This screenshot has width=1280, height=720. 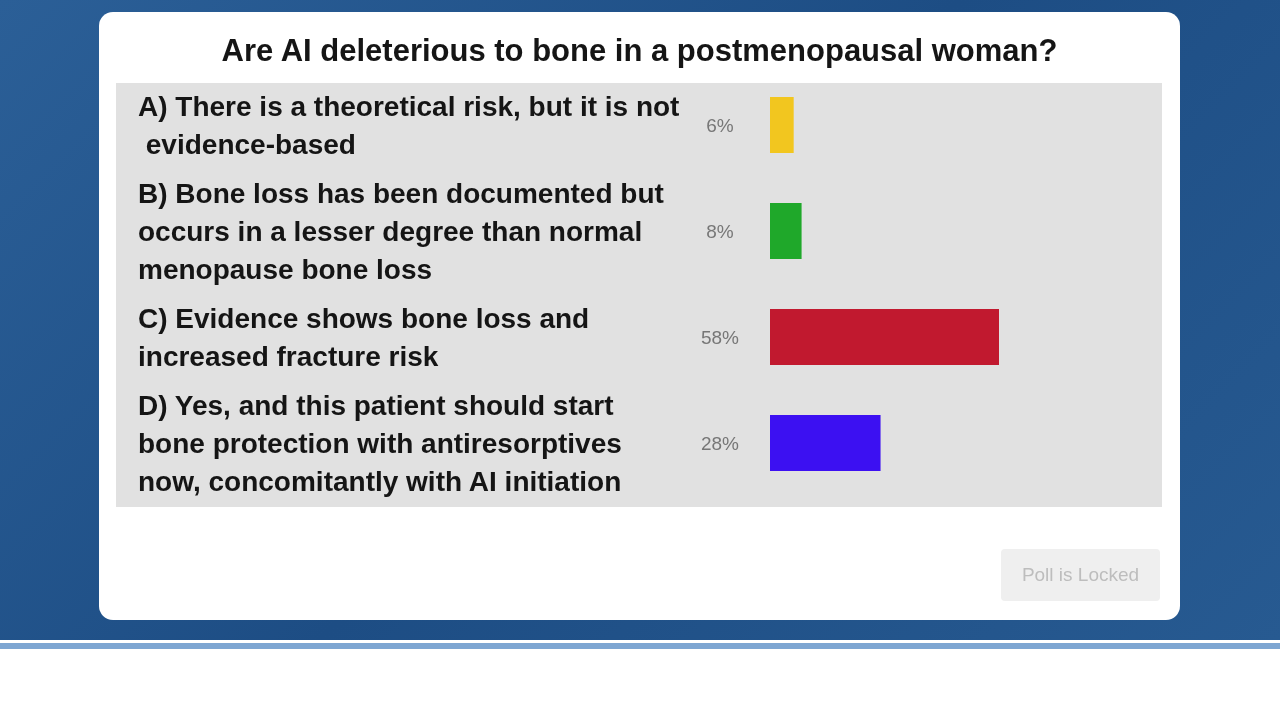 What do you see at coordinates (409, 125) in the screenshot?
I see `y-tick-label: A) There is a theoretical risk, but it is not evidence-based` at bounding box center [409, 125].